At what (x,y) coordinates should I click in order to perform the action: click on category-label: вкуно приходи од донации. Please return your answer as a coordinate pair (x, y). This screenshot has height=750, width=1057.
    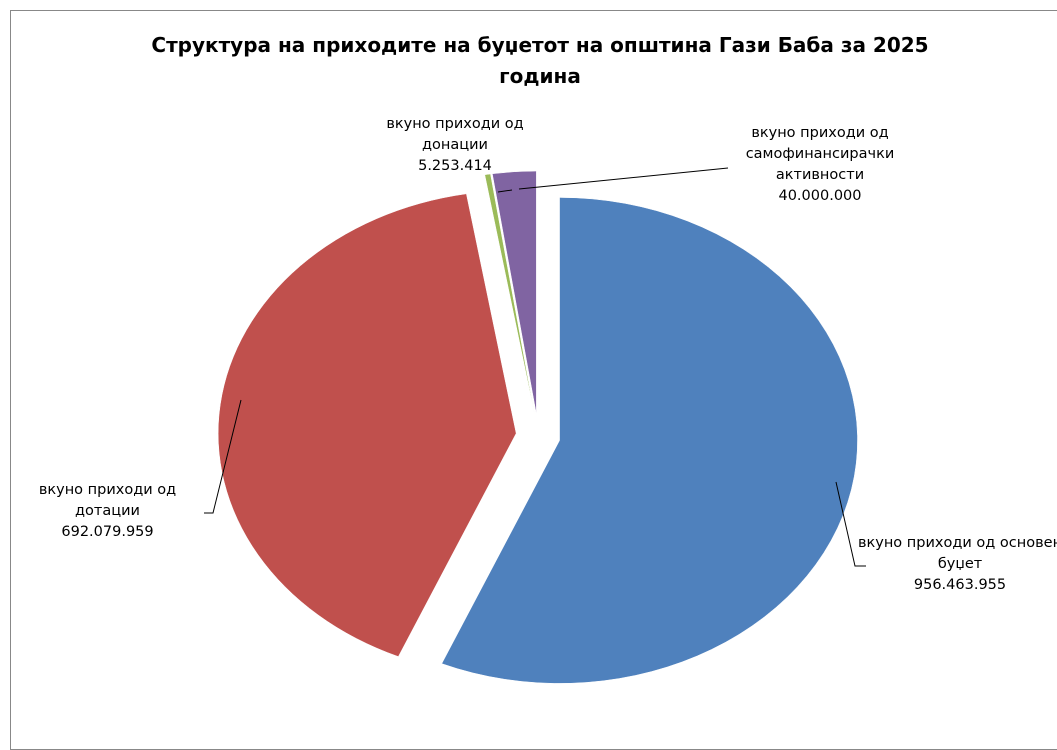
    Looking at the image, I should click on (455, 134).